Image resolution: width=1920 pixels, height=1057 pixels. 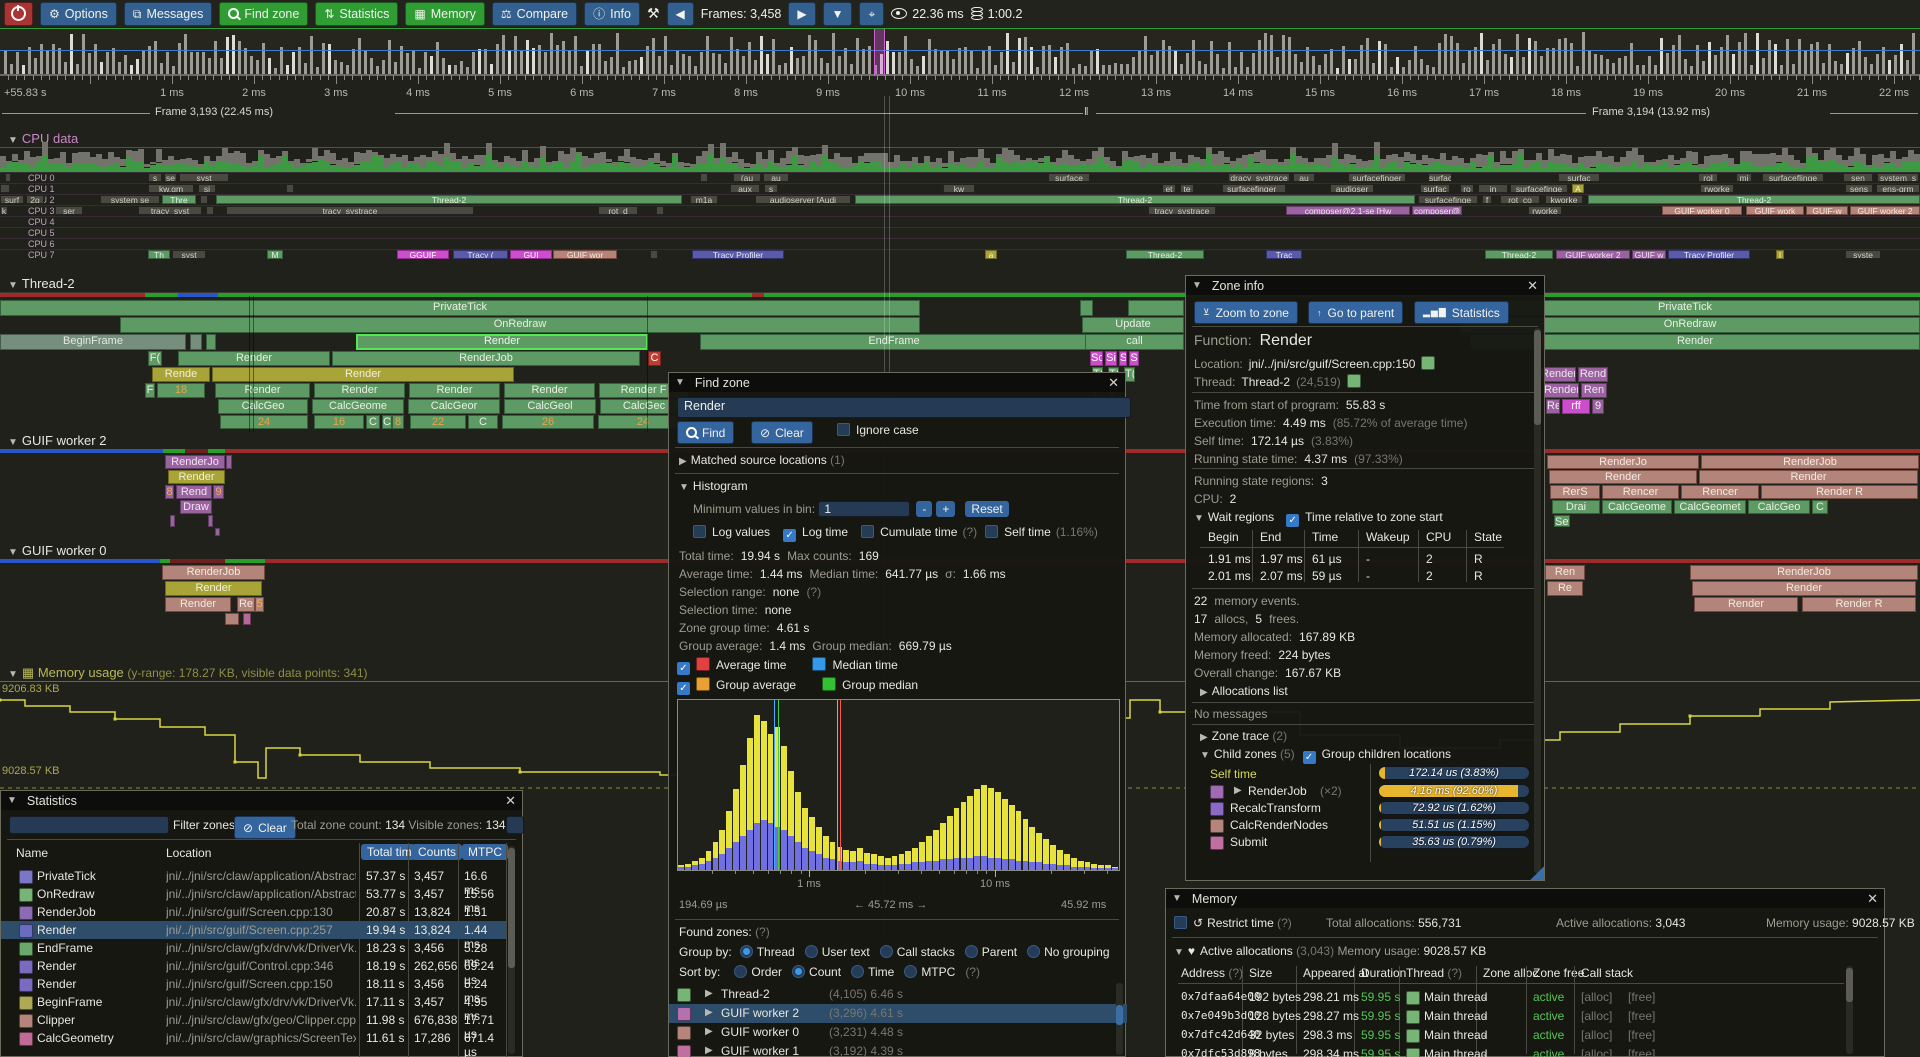 What do you see at coordinates (1487, 199) in the screenshot?
I see `cpu-zone: f` at bounding box center [1487, 199].